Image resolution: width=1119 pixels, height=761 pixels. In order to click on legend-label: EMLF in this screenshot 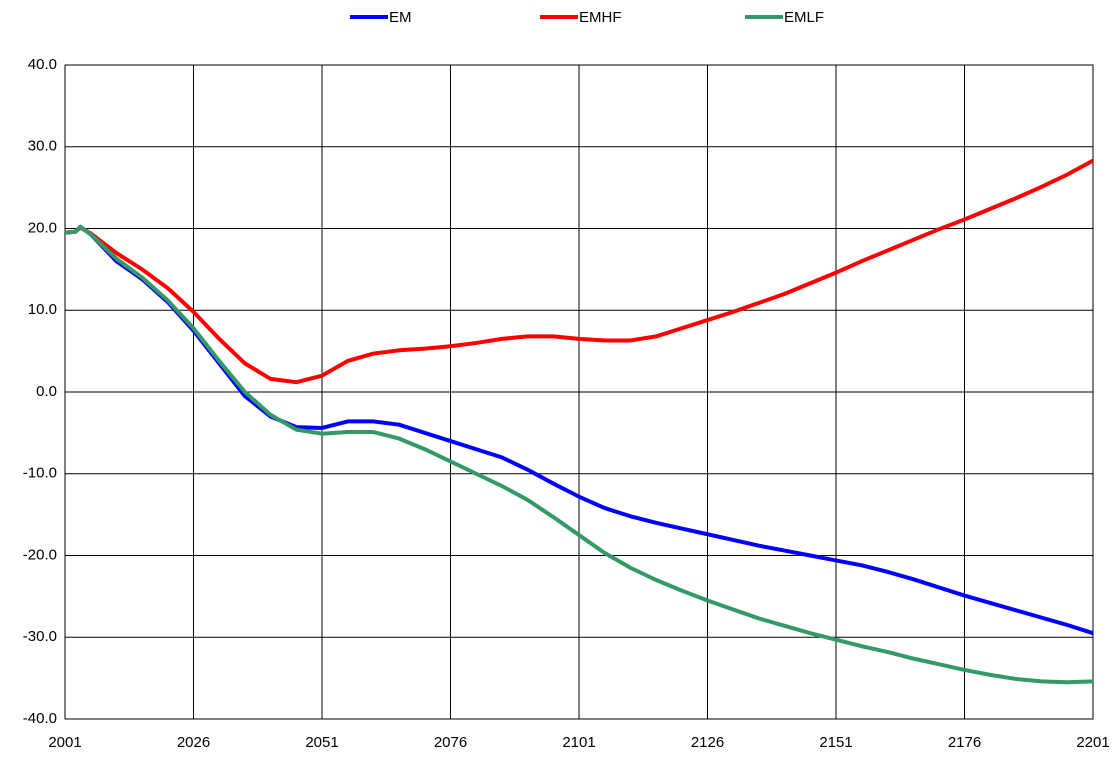, I will do `click(804, 17)`.